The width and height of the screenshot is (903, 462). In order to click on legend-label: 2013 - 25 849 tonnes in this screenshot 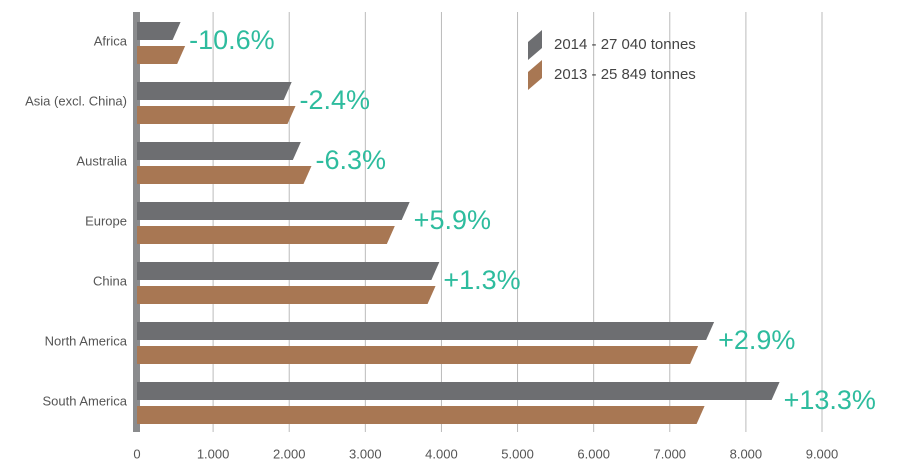, I will do `click(625, 74)`.